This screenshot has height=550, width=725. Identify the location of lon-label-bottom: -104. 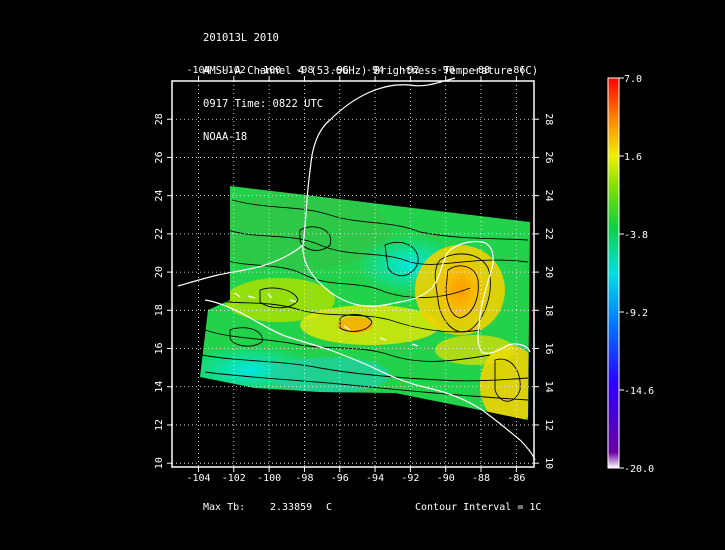
(198, 478).